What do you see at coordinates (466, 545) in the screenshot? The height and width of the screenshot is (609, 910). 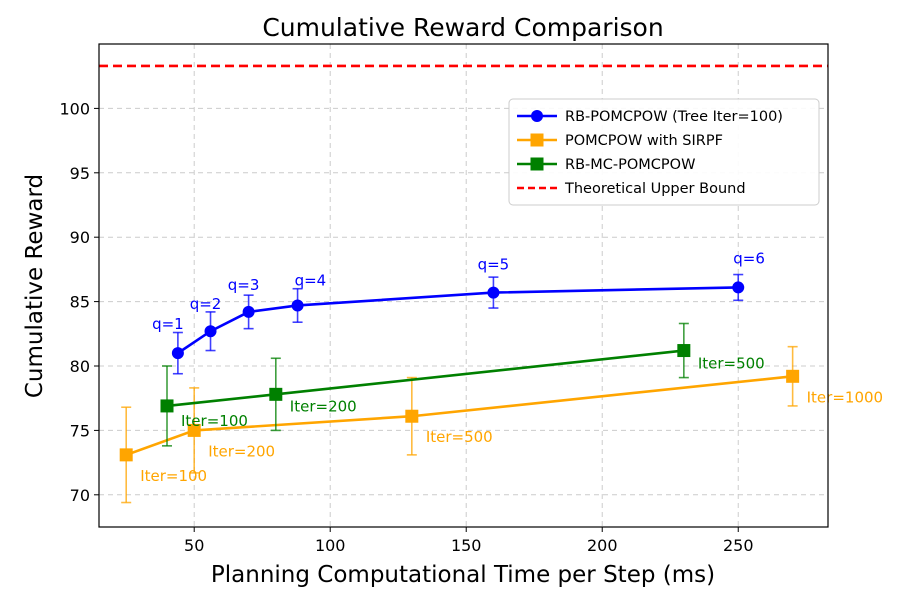 I see `x-tick-label: 150` at bounding box center [466, 545].